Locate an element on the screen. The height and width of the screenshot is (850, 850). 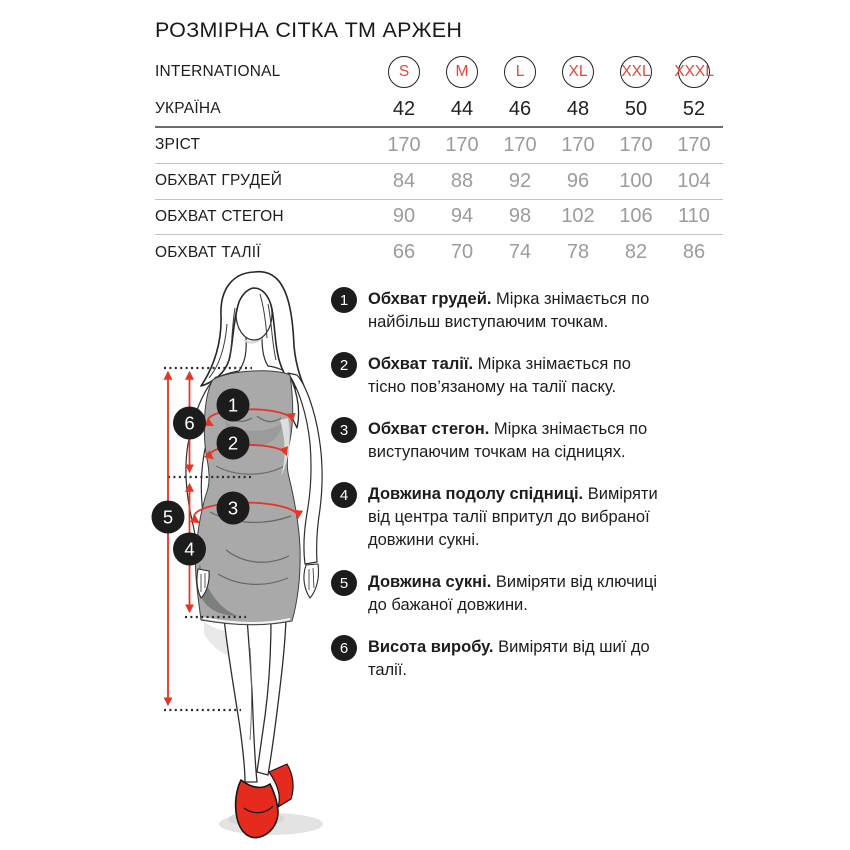
table-cell: 106 is located at coordinates (636, 216).